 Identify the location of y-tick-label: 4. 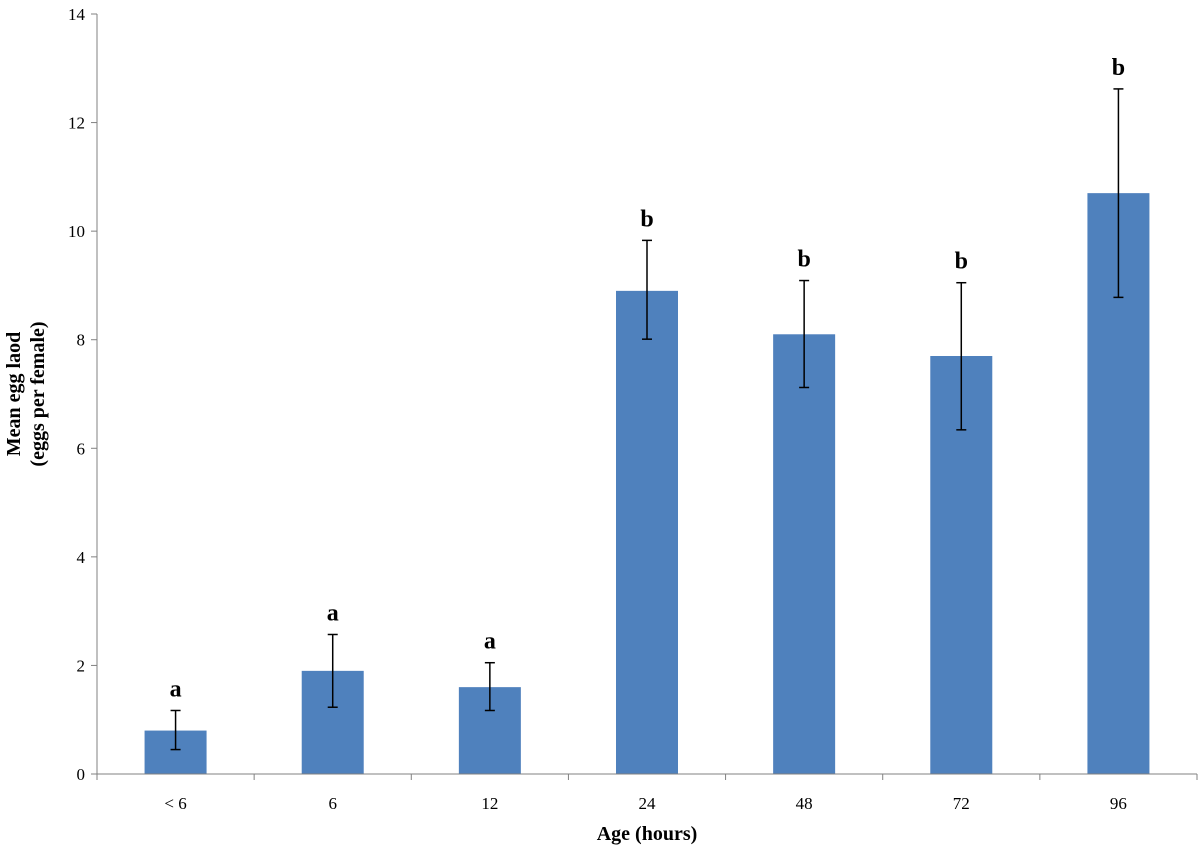
(81, 557).